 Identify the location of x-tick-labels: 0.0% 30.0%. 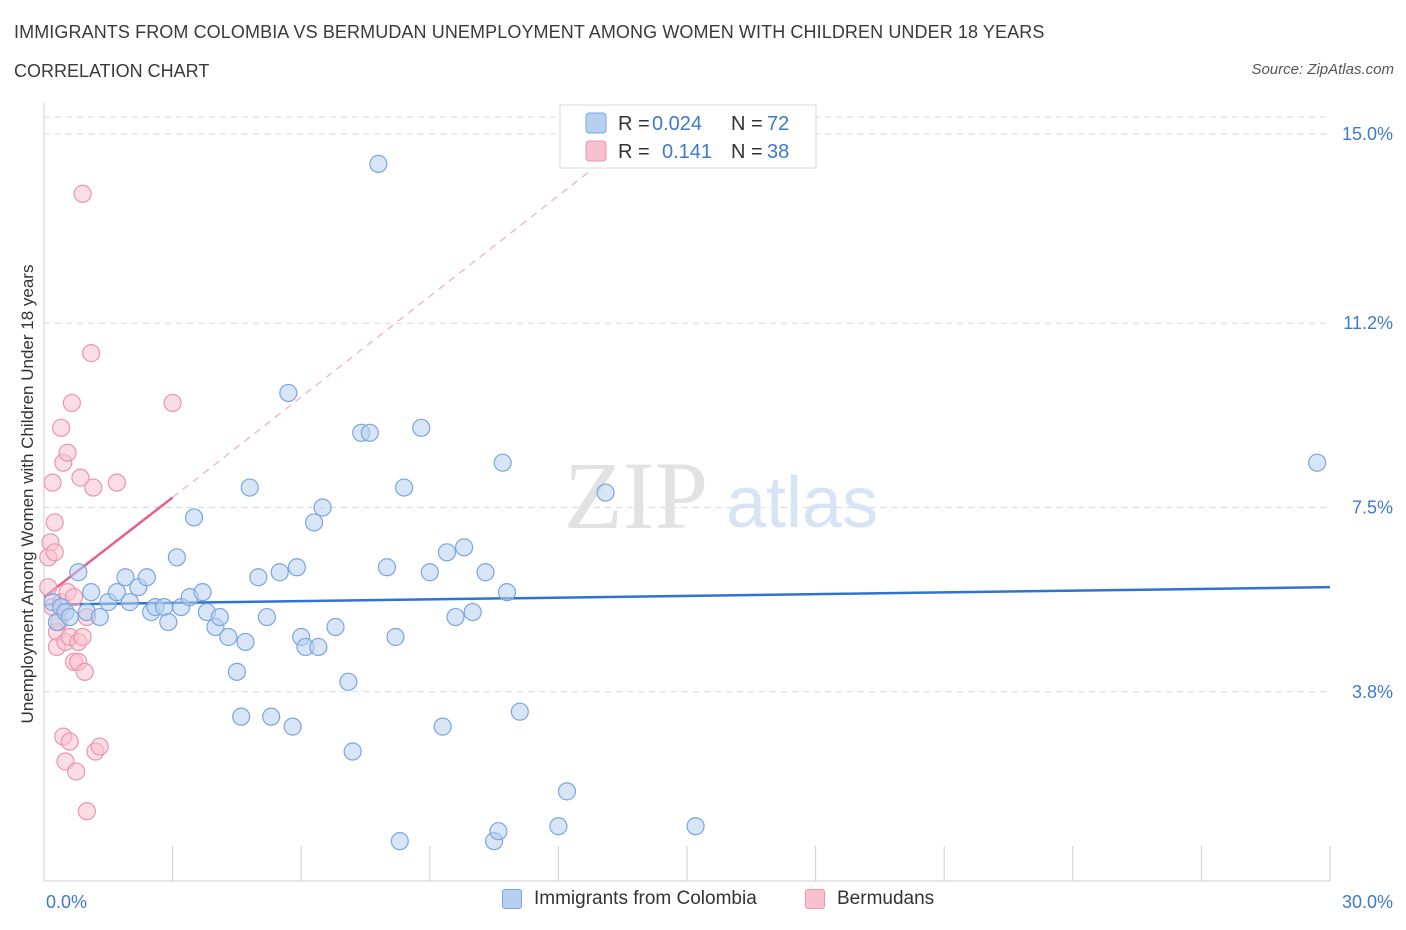
(719, 902).